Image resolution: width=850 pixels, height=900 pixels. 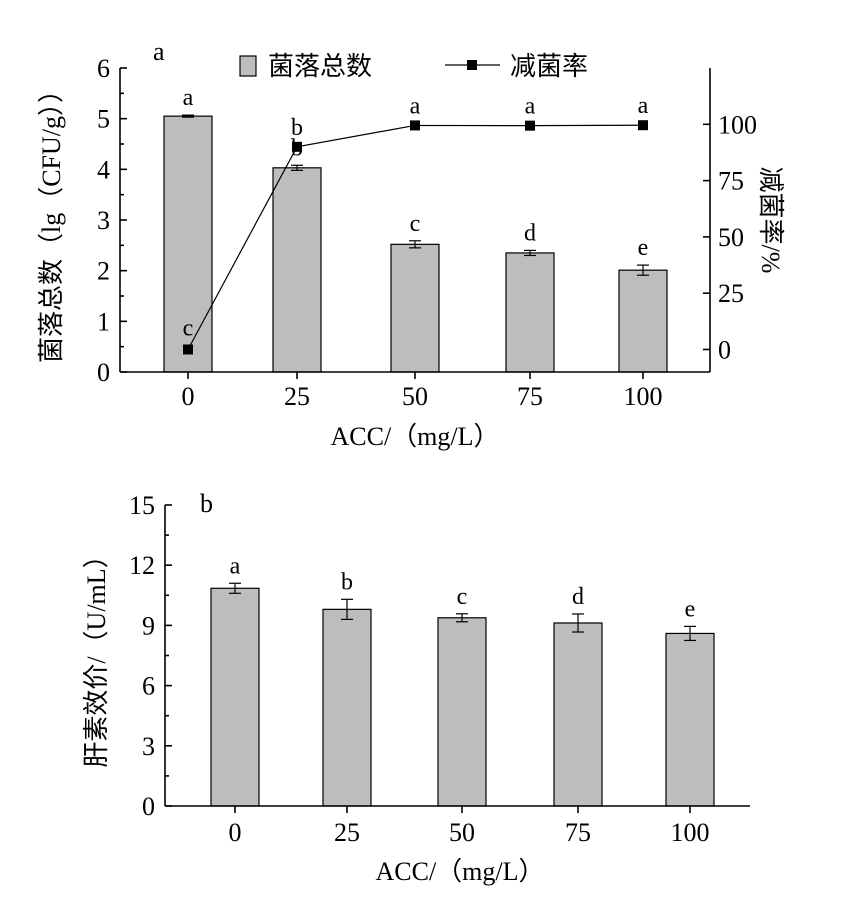 What do you see at coordinates (347, 832) in the screenshot?
I see `xtick-label-b-1: 25` at bounding box center [347, 832].